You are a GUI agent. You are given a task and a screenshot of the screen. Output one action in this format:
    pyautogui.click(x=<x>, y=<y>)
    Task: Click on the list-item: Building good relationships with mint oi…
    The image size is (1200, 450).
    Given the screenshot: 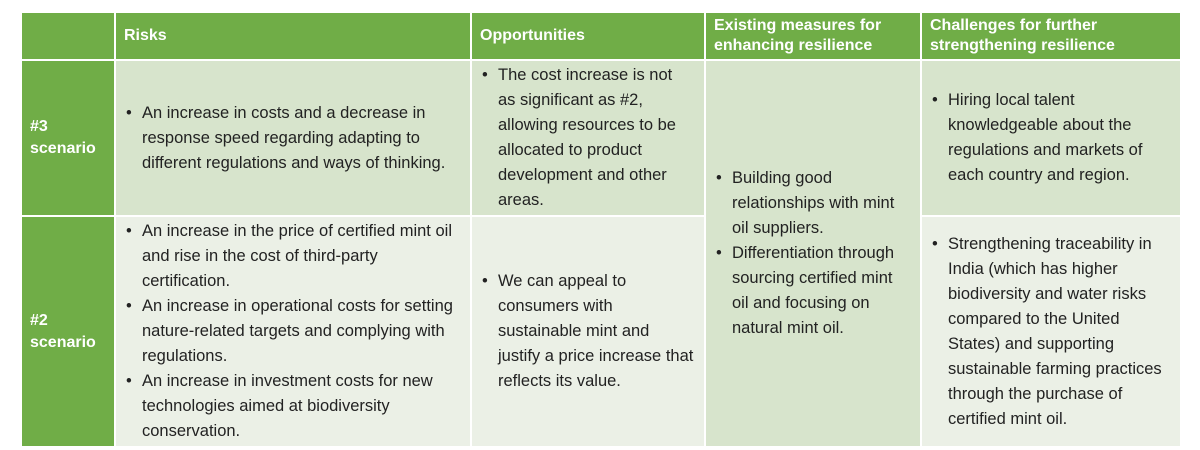 What is the action you would take?
    pyautogui.click(x=813, y=203)
    